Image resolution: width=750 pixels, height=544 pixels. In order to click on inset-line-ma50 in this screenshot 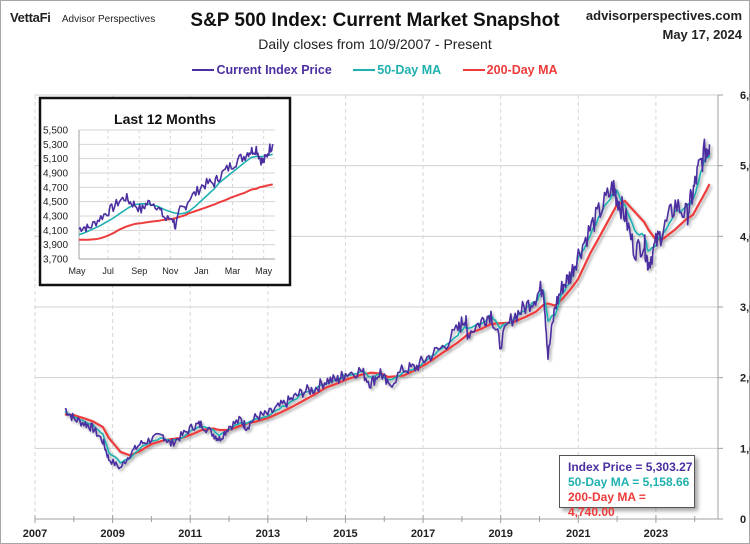, I will do `click(175, 194)`.